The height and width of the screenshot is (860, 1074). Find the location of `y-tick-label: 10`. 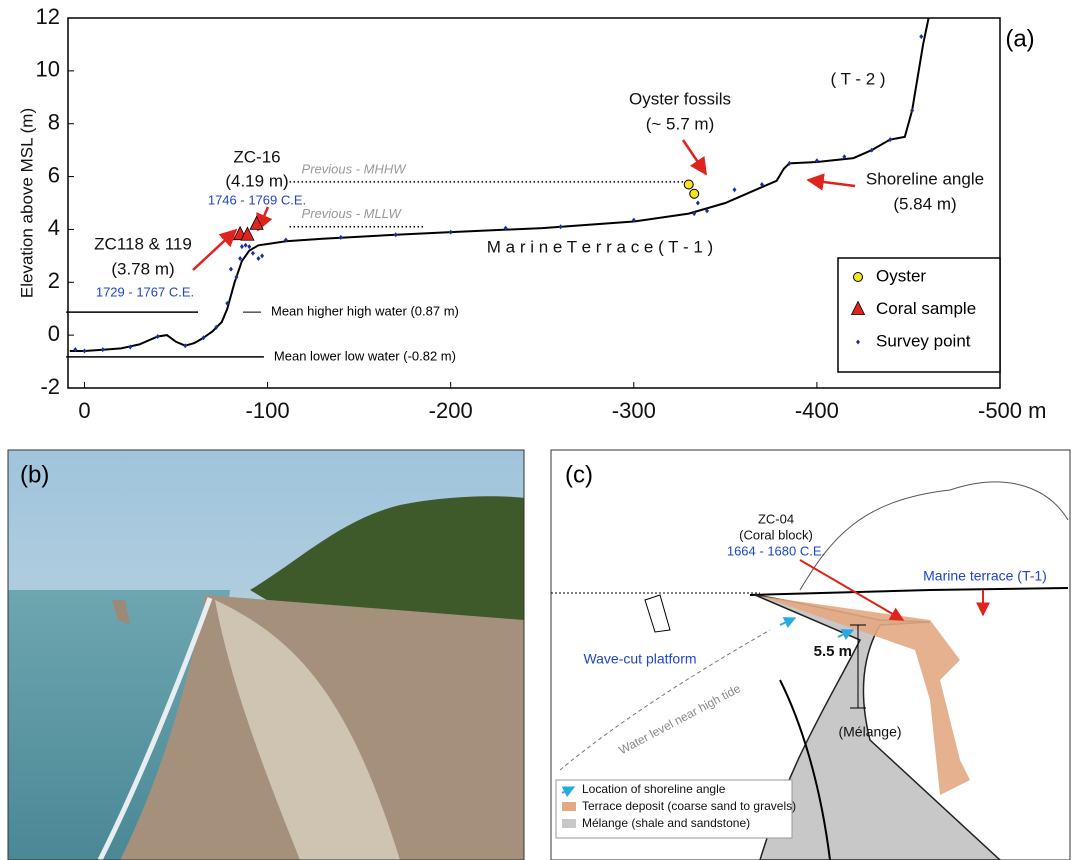

y-tick-label: 10 is located at coordinates (48, 69).